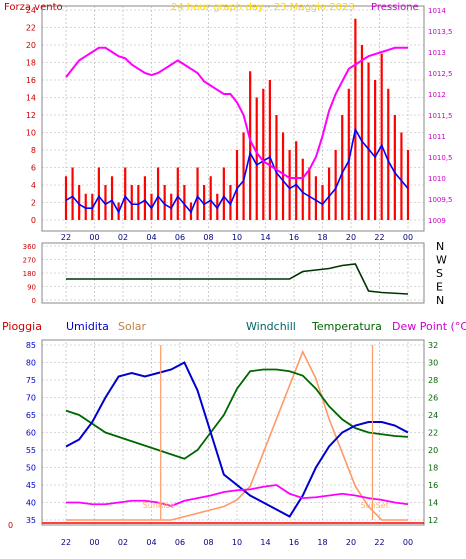  I want to click on pressure-tick-label: 1013,5, so click(440, 32).